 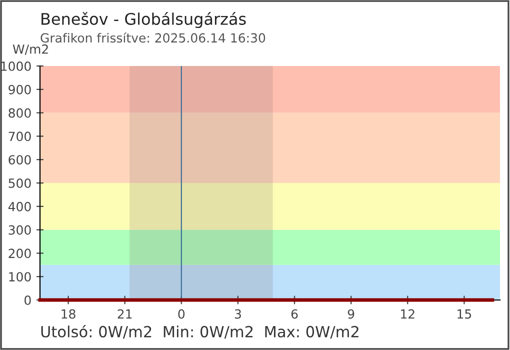 I want to click on y-tick-label: 400, so click(x=19, y=207).